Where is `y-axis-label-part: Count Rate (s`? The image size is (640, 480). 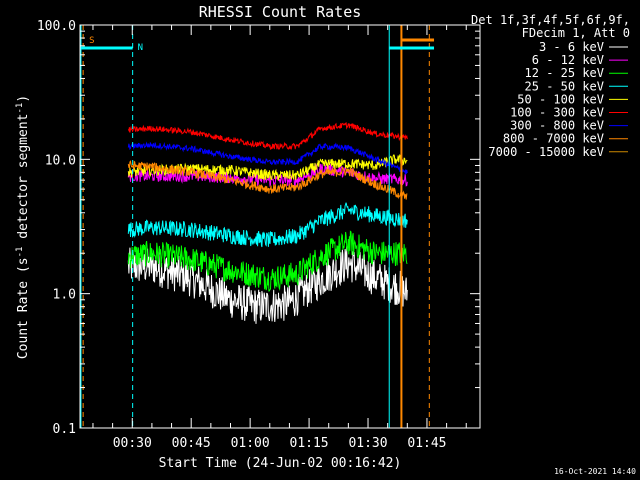
y-axis-label-part: Count Rate (s is located at coordinates (23, 308).